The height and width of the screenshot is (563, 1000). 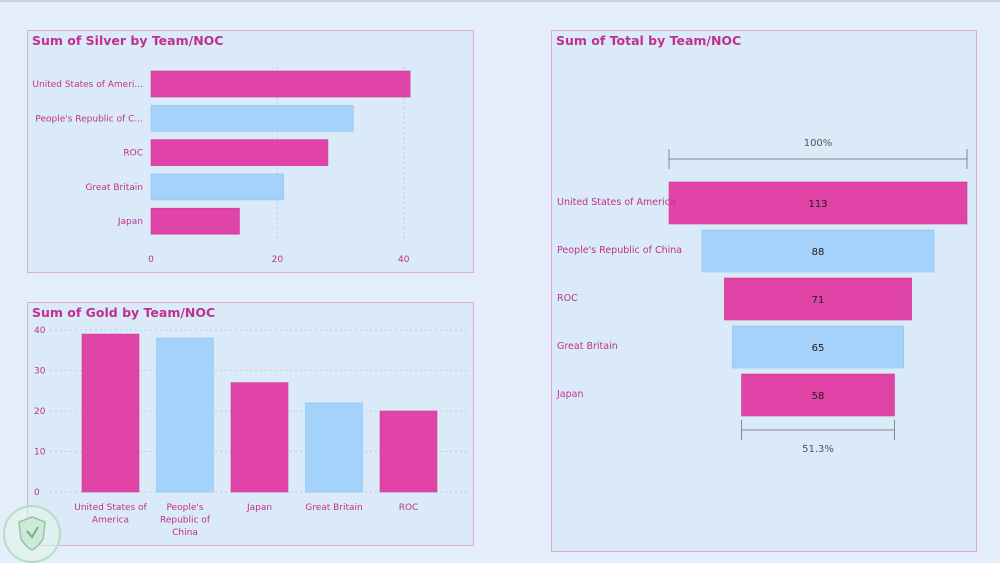 I want to click on gold-y-tick-label: 20, so click(x=40, y=412).